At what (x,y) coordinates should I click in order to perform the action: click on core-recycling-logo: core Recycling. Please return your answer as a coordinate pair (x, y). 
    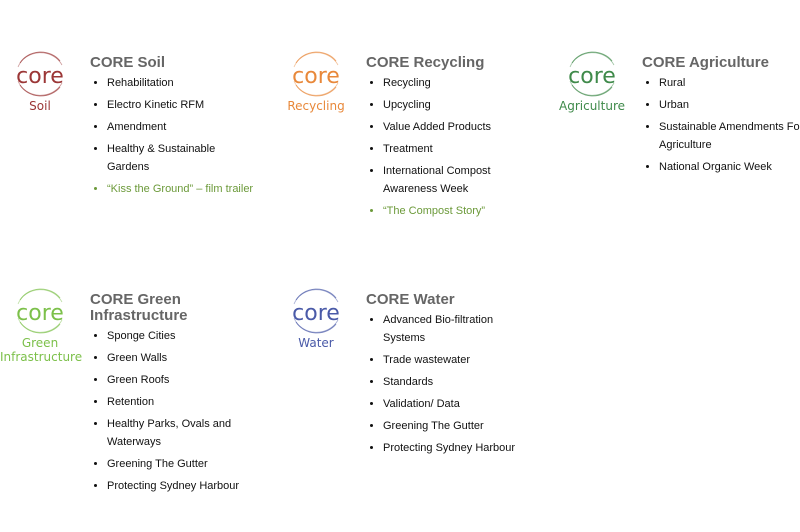
    Looking at the image, I should click on (316, 80).